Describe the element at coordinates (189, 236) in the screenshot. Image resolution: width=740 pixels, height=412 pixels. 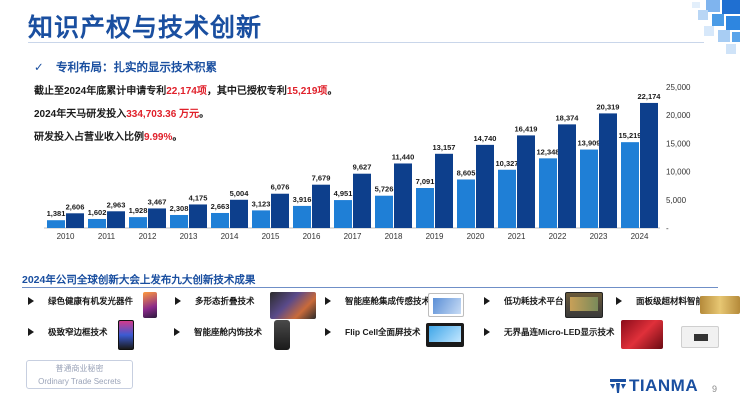
I see `x-tick-label: 2013` at that location.